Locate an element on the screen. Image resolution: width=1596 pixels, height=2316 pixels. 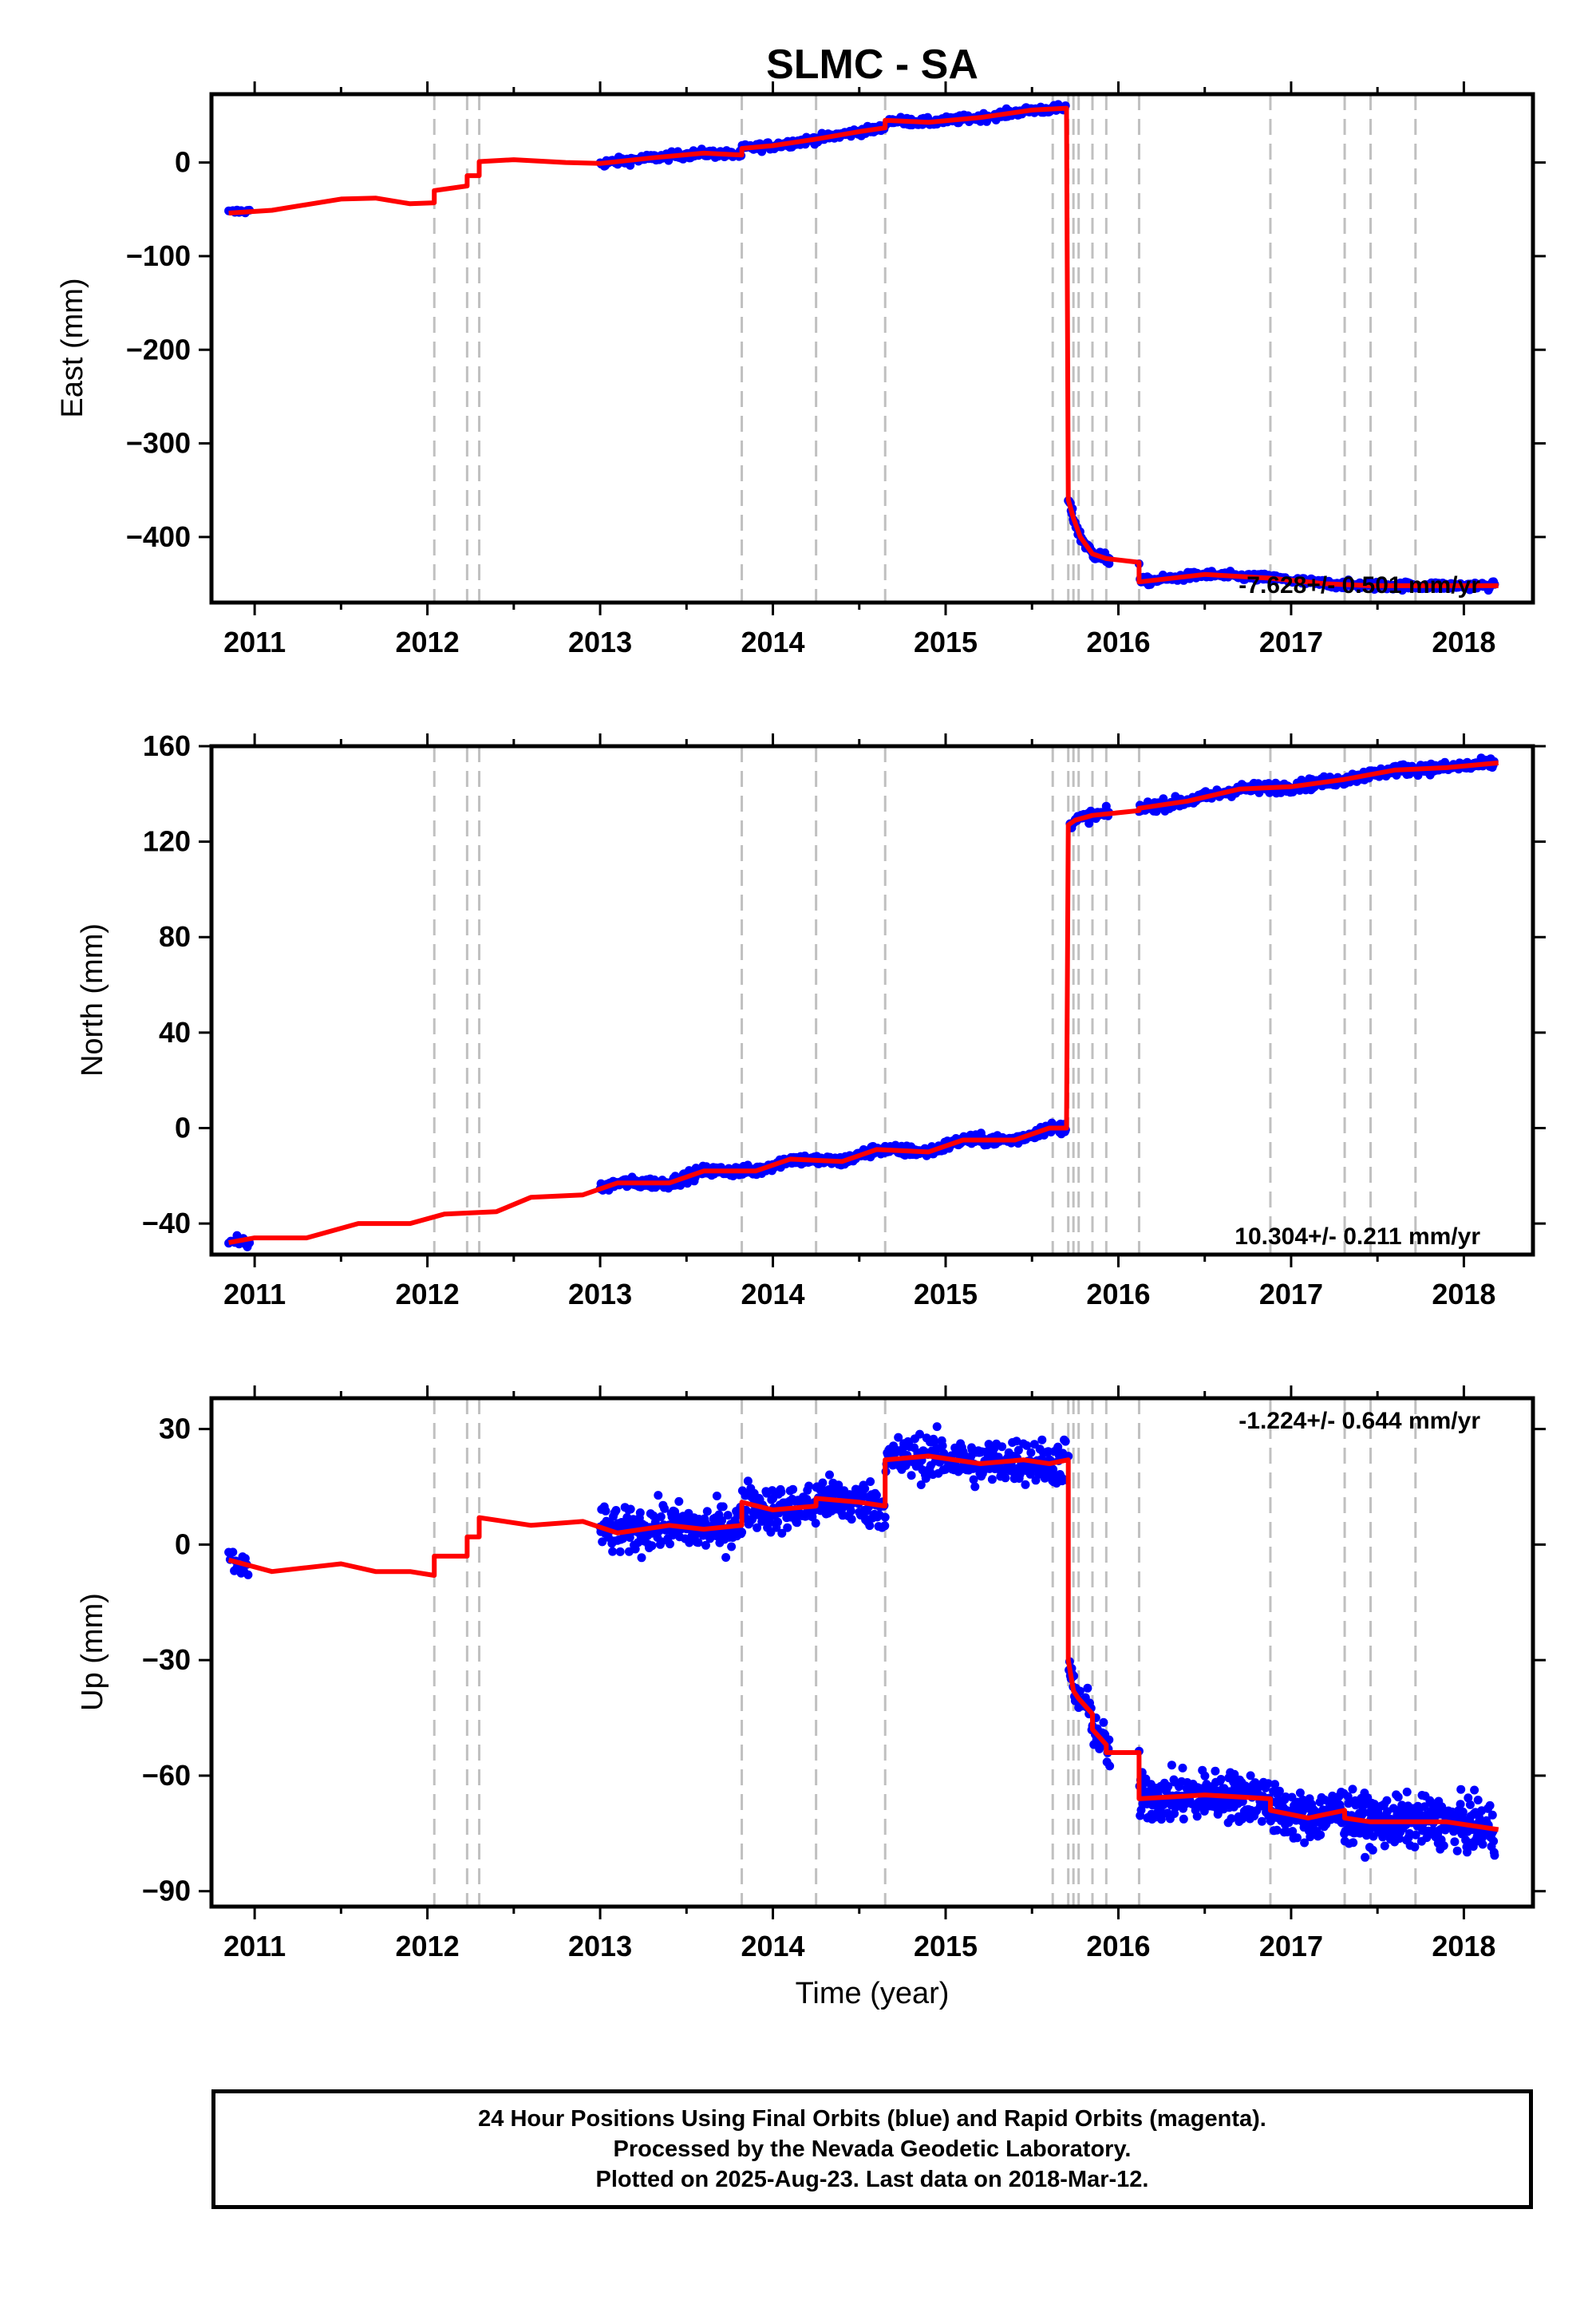
east-y-tick-label: −300 is located at coordinates (158, 443).